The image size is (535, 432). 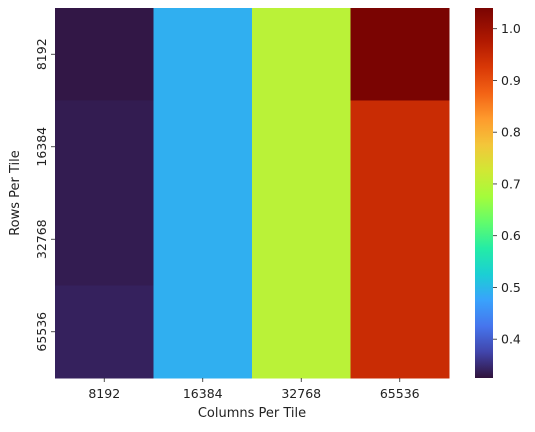 What do you see at coordinates (254, 389) in the screenshot?
I see `x-axis-ticks: 8192 16384 32768 65536` at bounding box center [254, 389].